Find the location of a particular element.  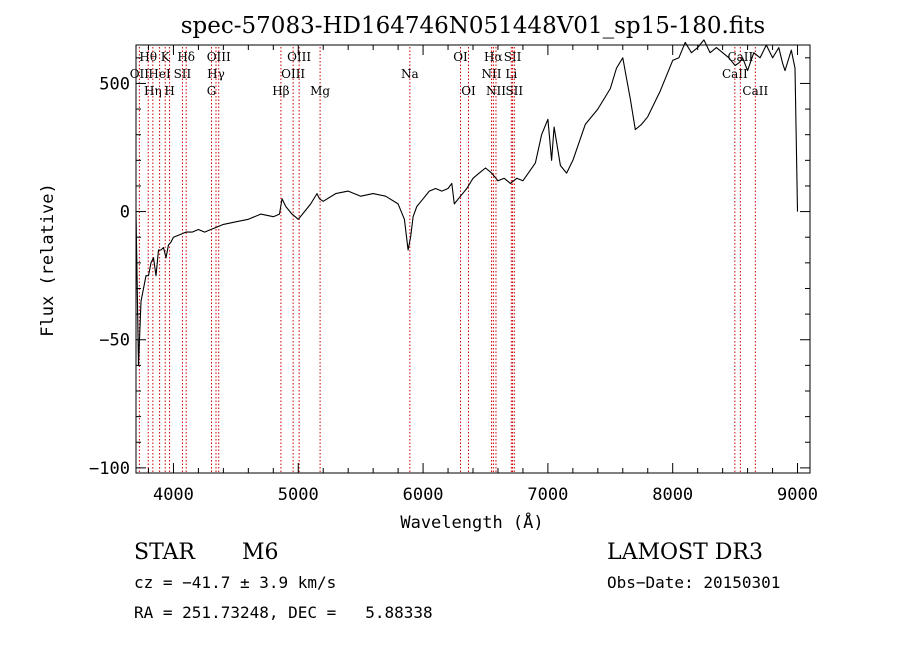

line-marker-label: Mg is located at coordinates (320, 91).